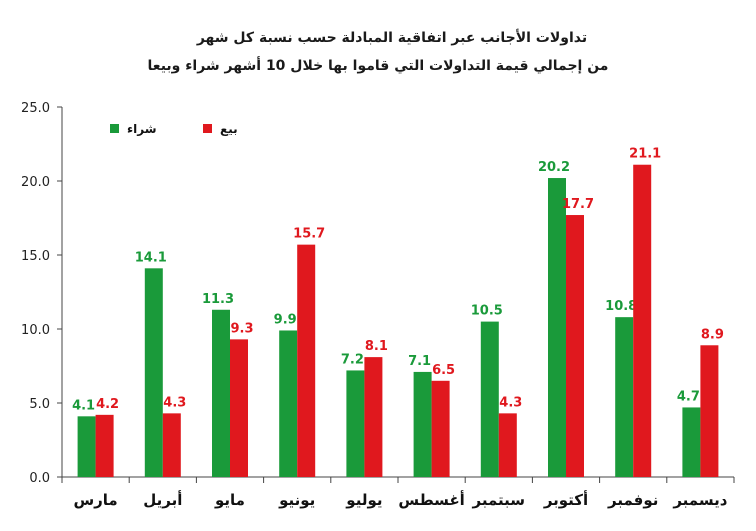  What do you see at coordinates (645, 154) in the screenshot?
I see `data-label: 21.1` at bounding box center [645, 154].